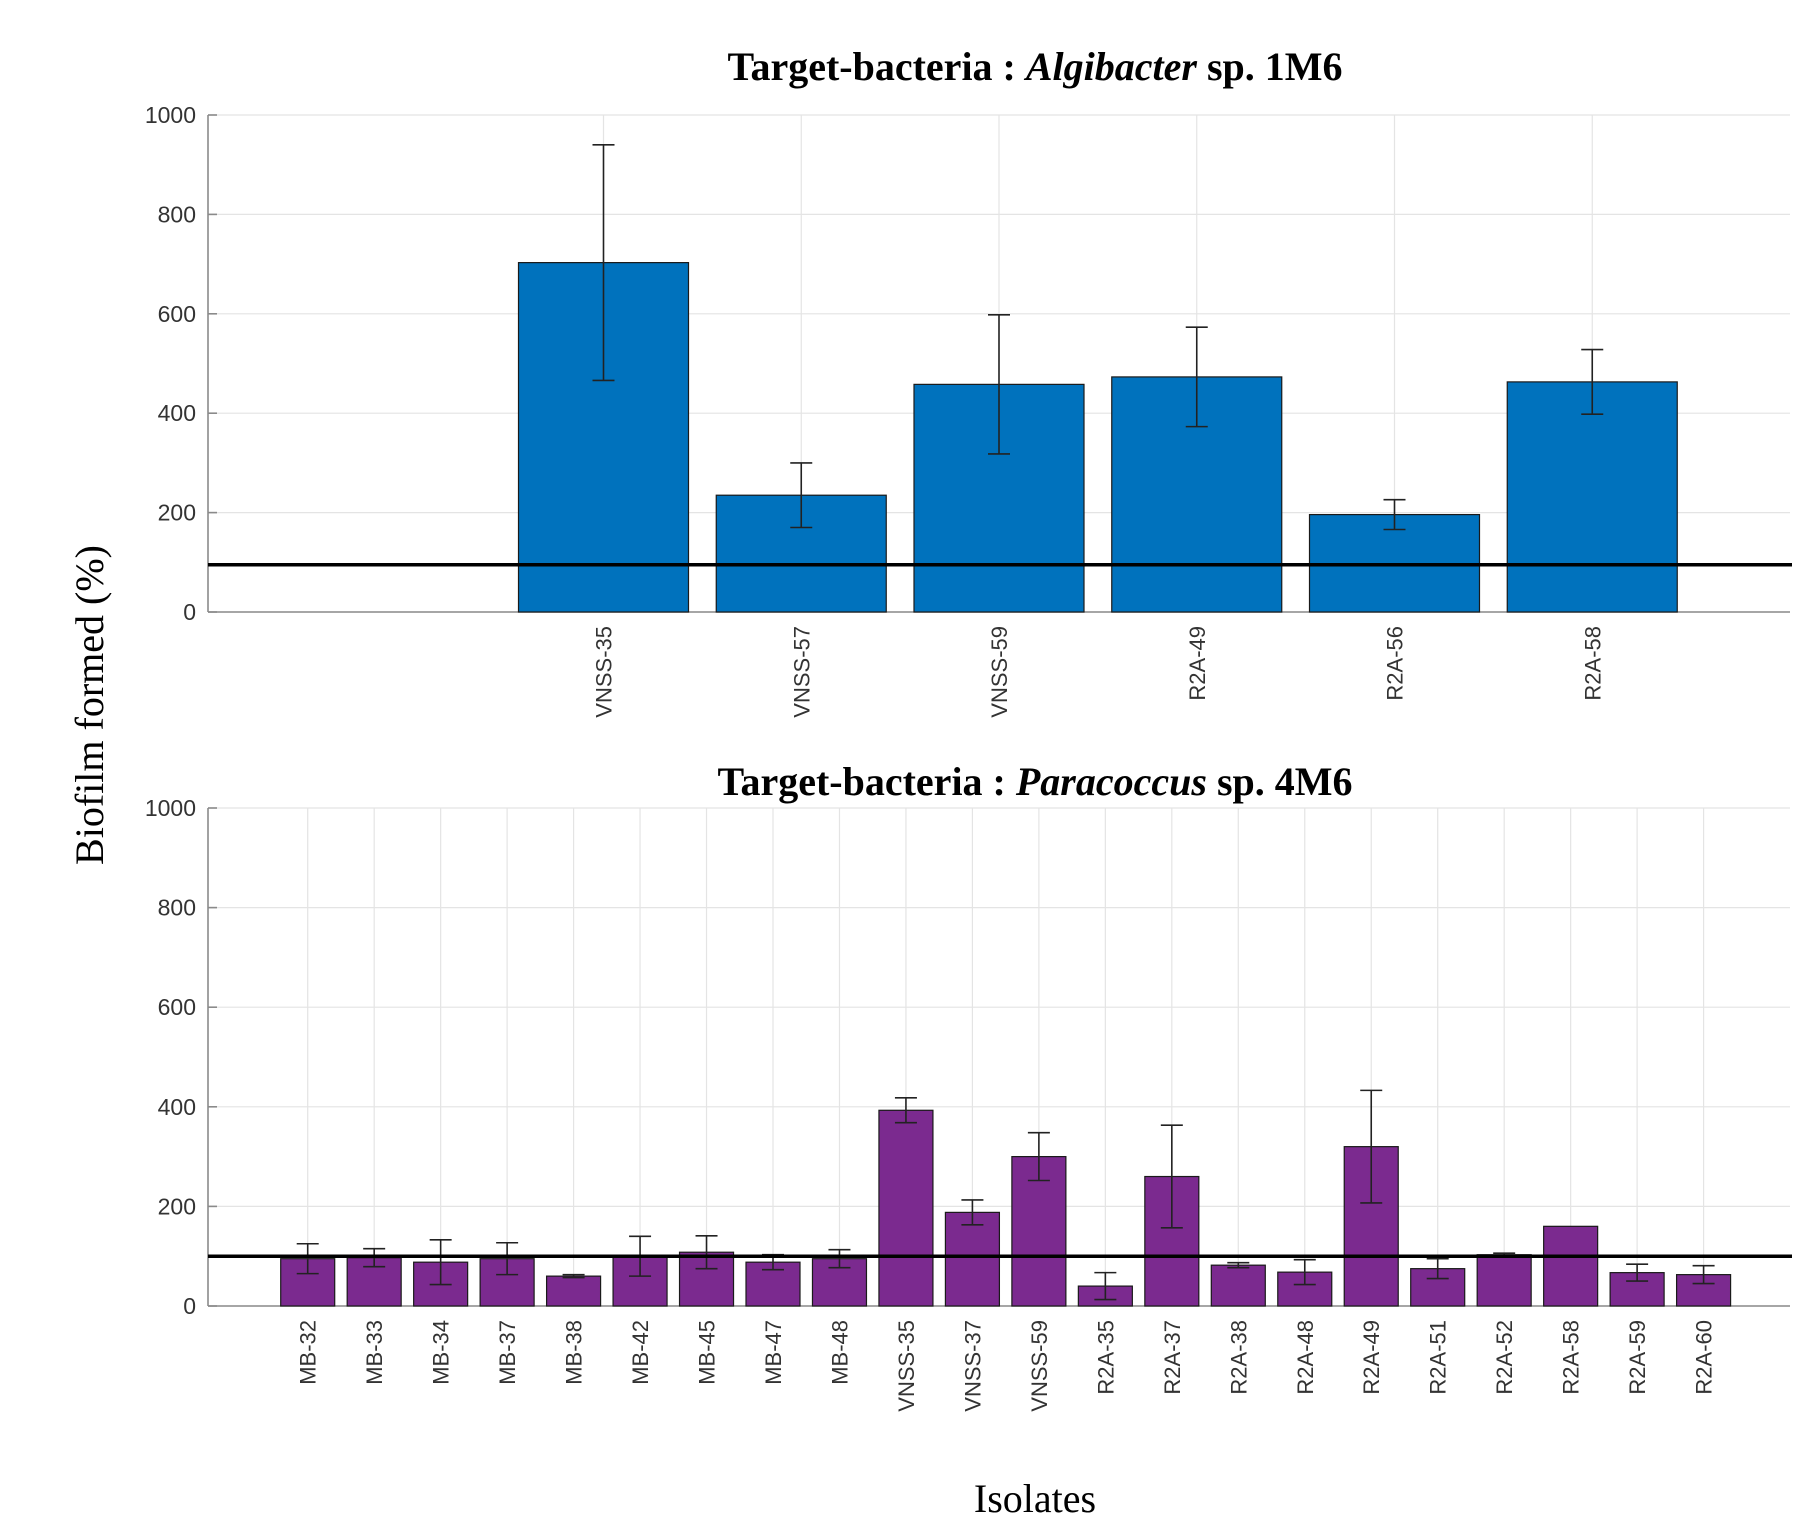 The image size is (1801, 1521). I want to click on x-tick-label-paracoccus: MB-42, so click(640, 1352).